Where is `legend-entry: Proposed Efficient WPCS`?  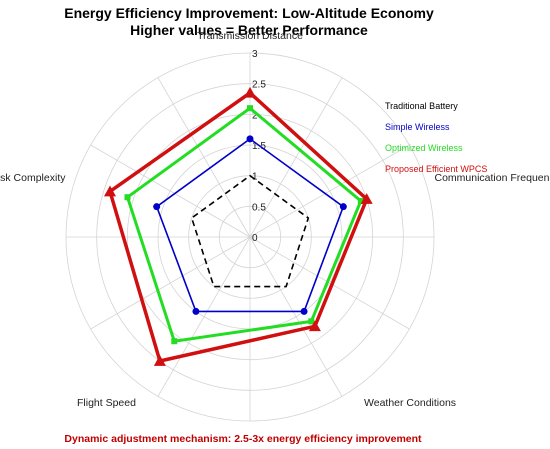
legend-entry: Proposed Efficient WPCS is located at coordinates (436, 169).